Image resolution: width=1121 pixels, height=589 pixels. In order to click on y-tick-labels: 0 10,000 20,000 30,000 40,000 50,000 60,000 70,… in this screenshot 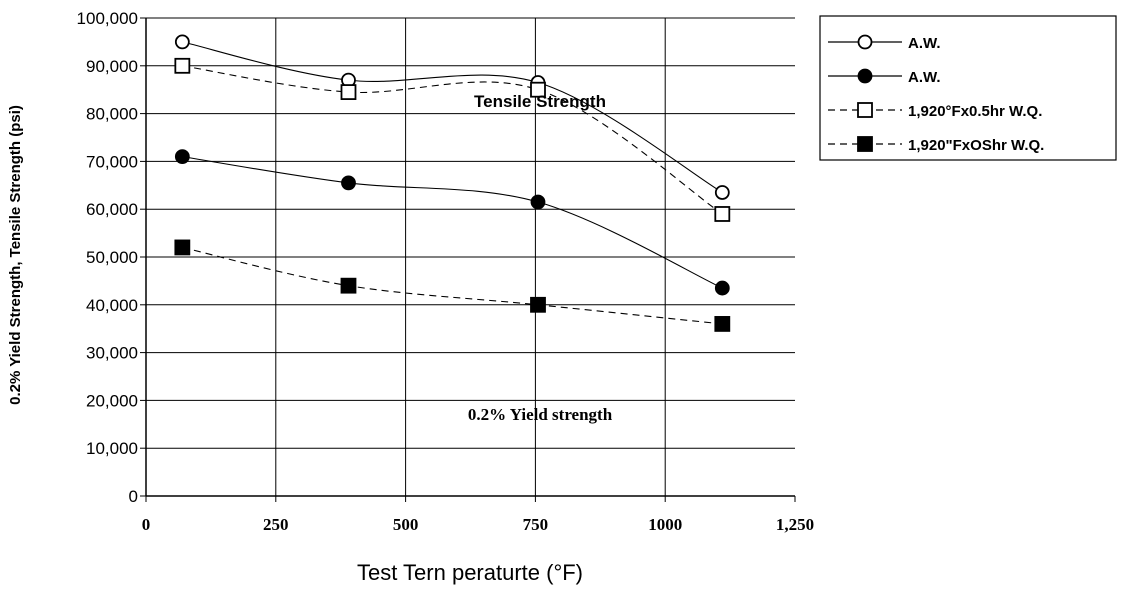, I will do `click(107, 257)`.